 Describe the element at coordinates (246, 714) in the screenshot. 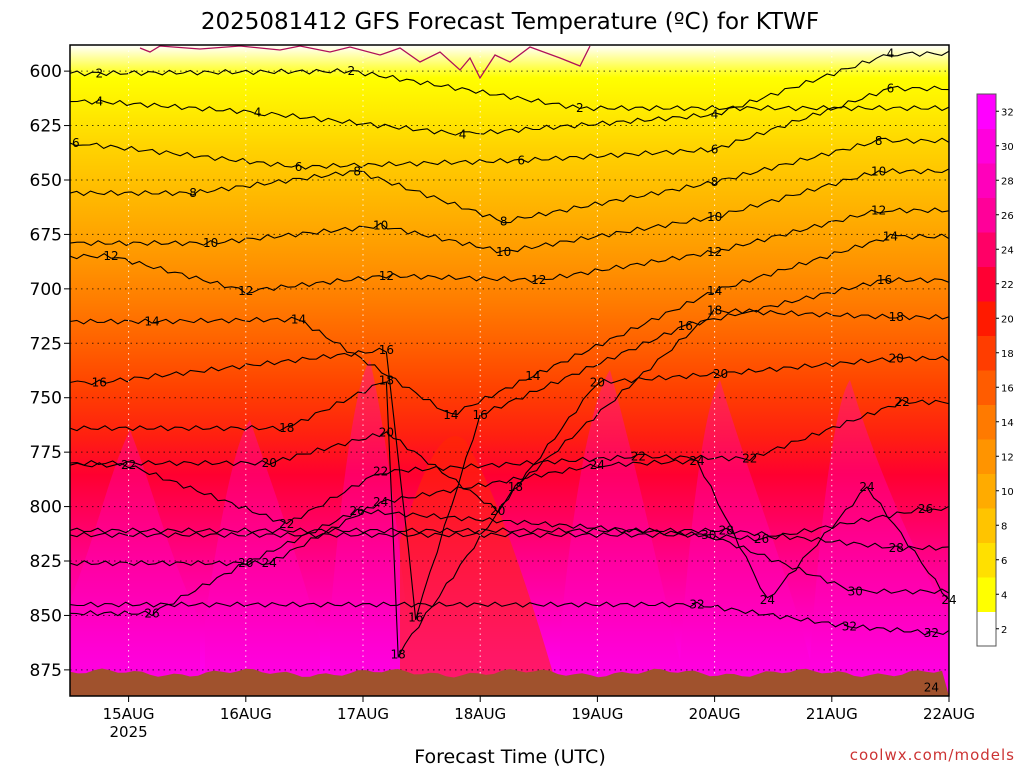

I see `x-tick-label: 16AUG` at that location.